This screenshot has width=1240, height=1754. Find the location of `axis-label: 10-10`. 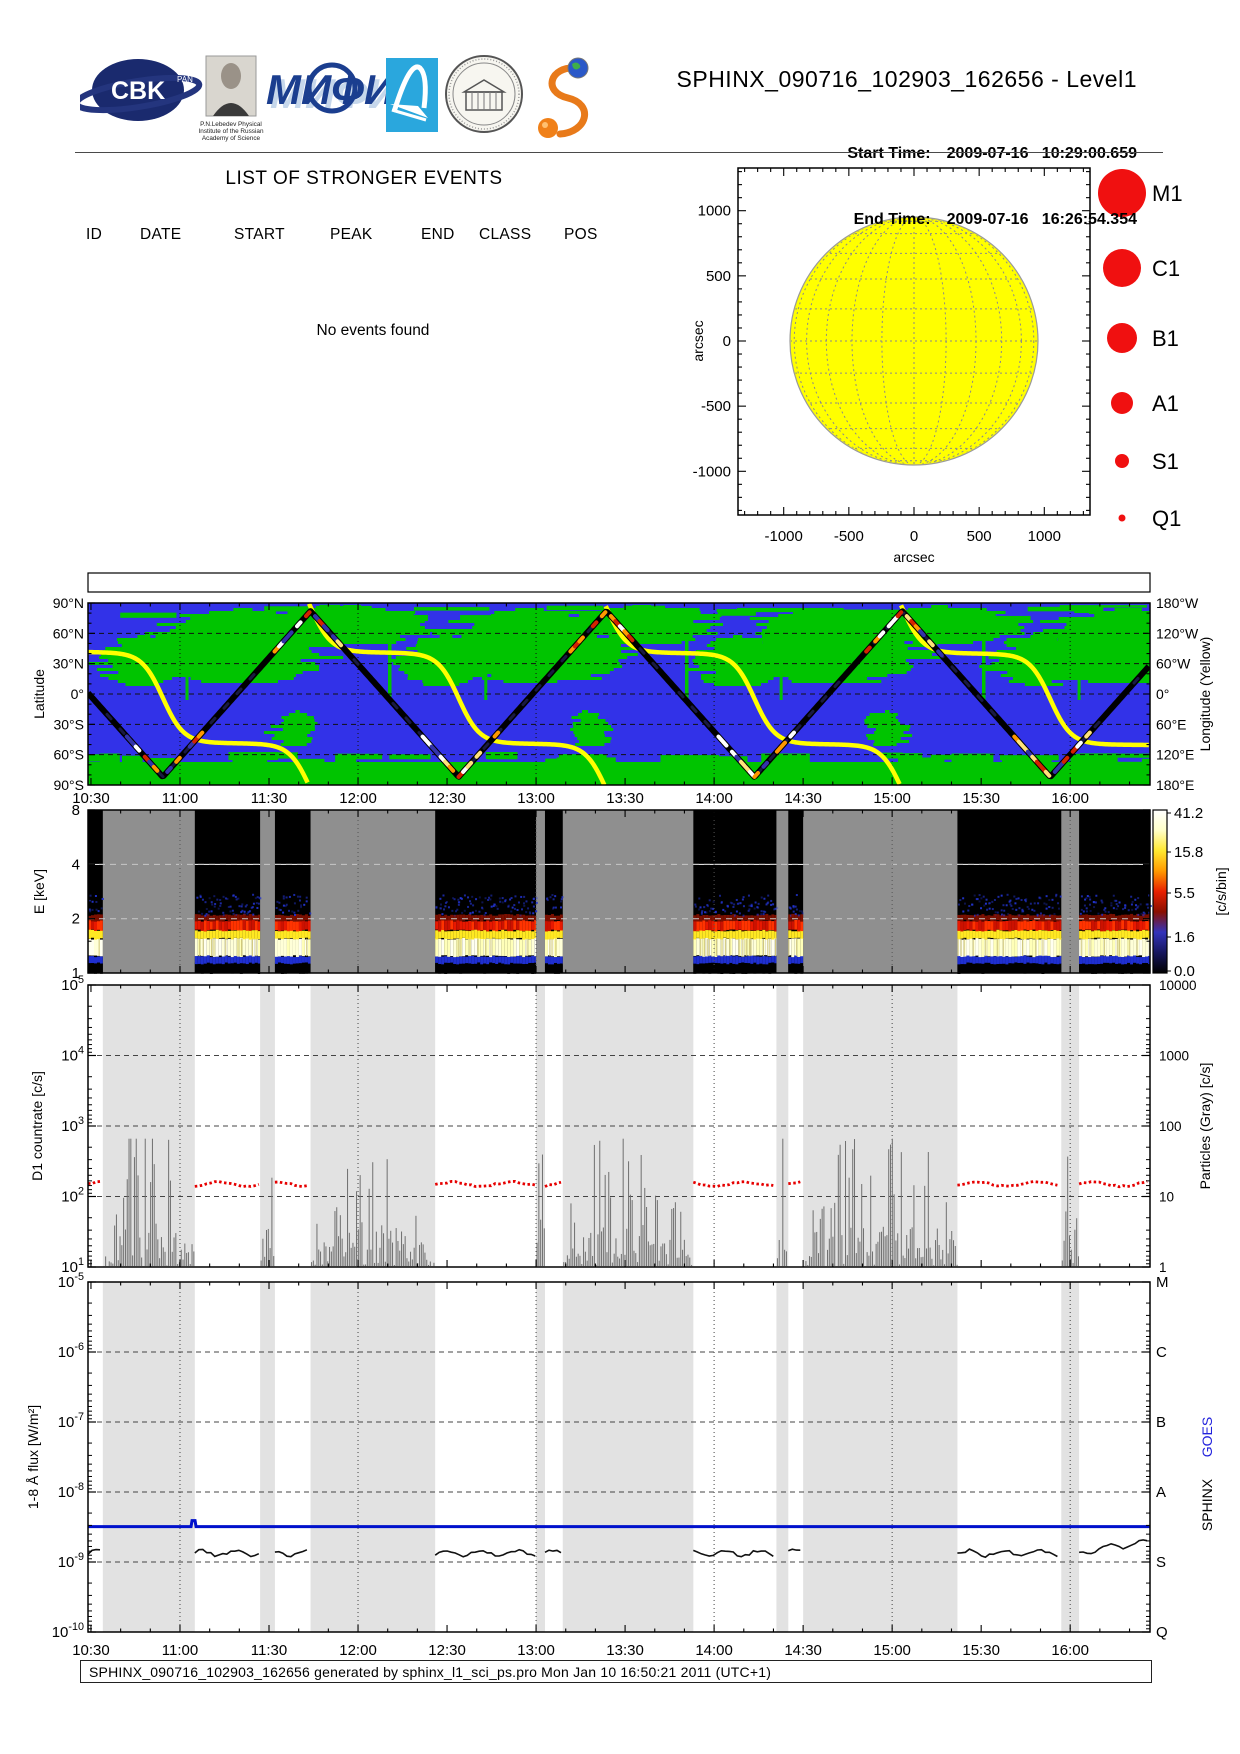

axis-label: 10-10 is located at coordinates (68, 1631).